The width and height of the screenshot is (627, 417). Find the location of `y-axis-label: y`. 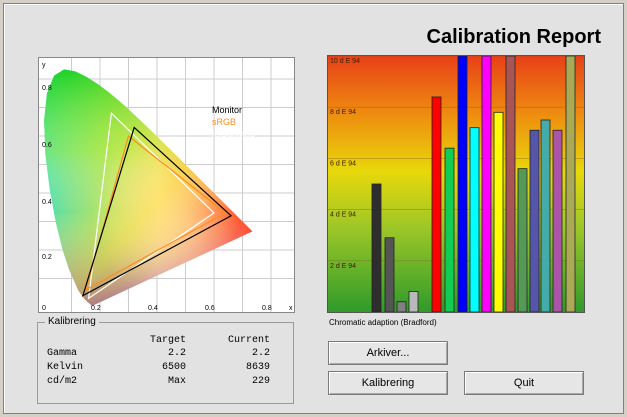

y-axis-label: y is located at coordinates (44, 65).